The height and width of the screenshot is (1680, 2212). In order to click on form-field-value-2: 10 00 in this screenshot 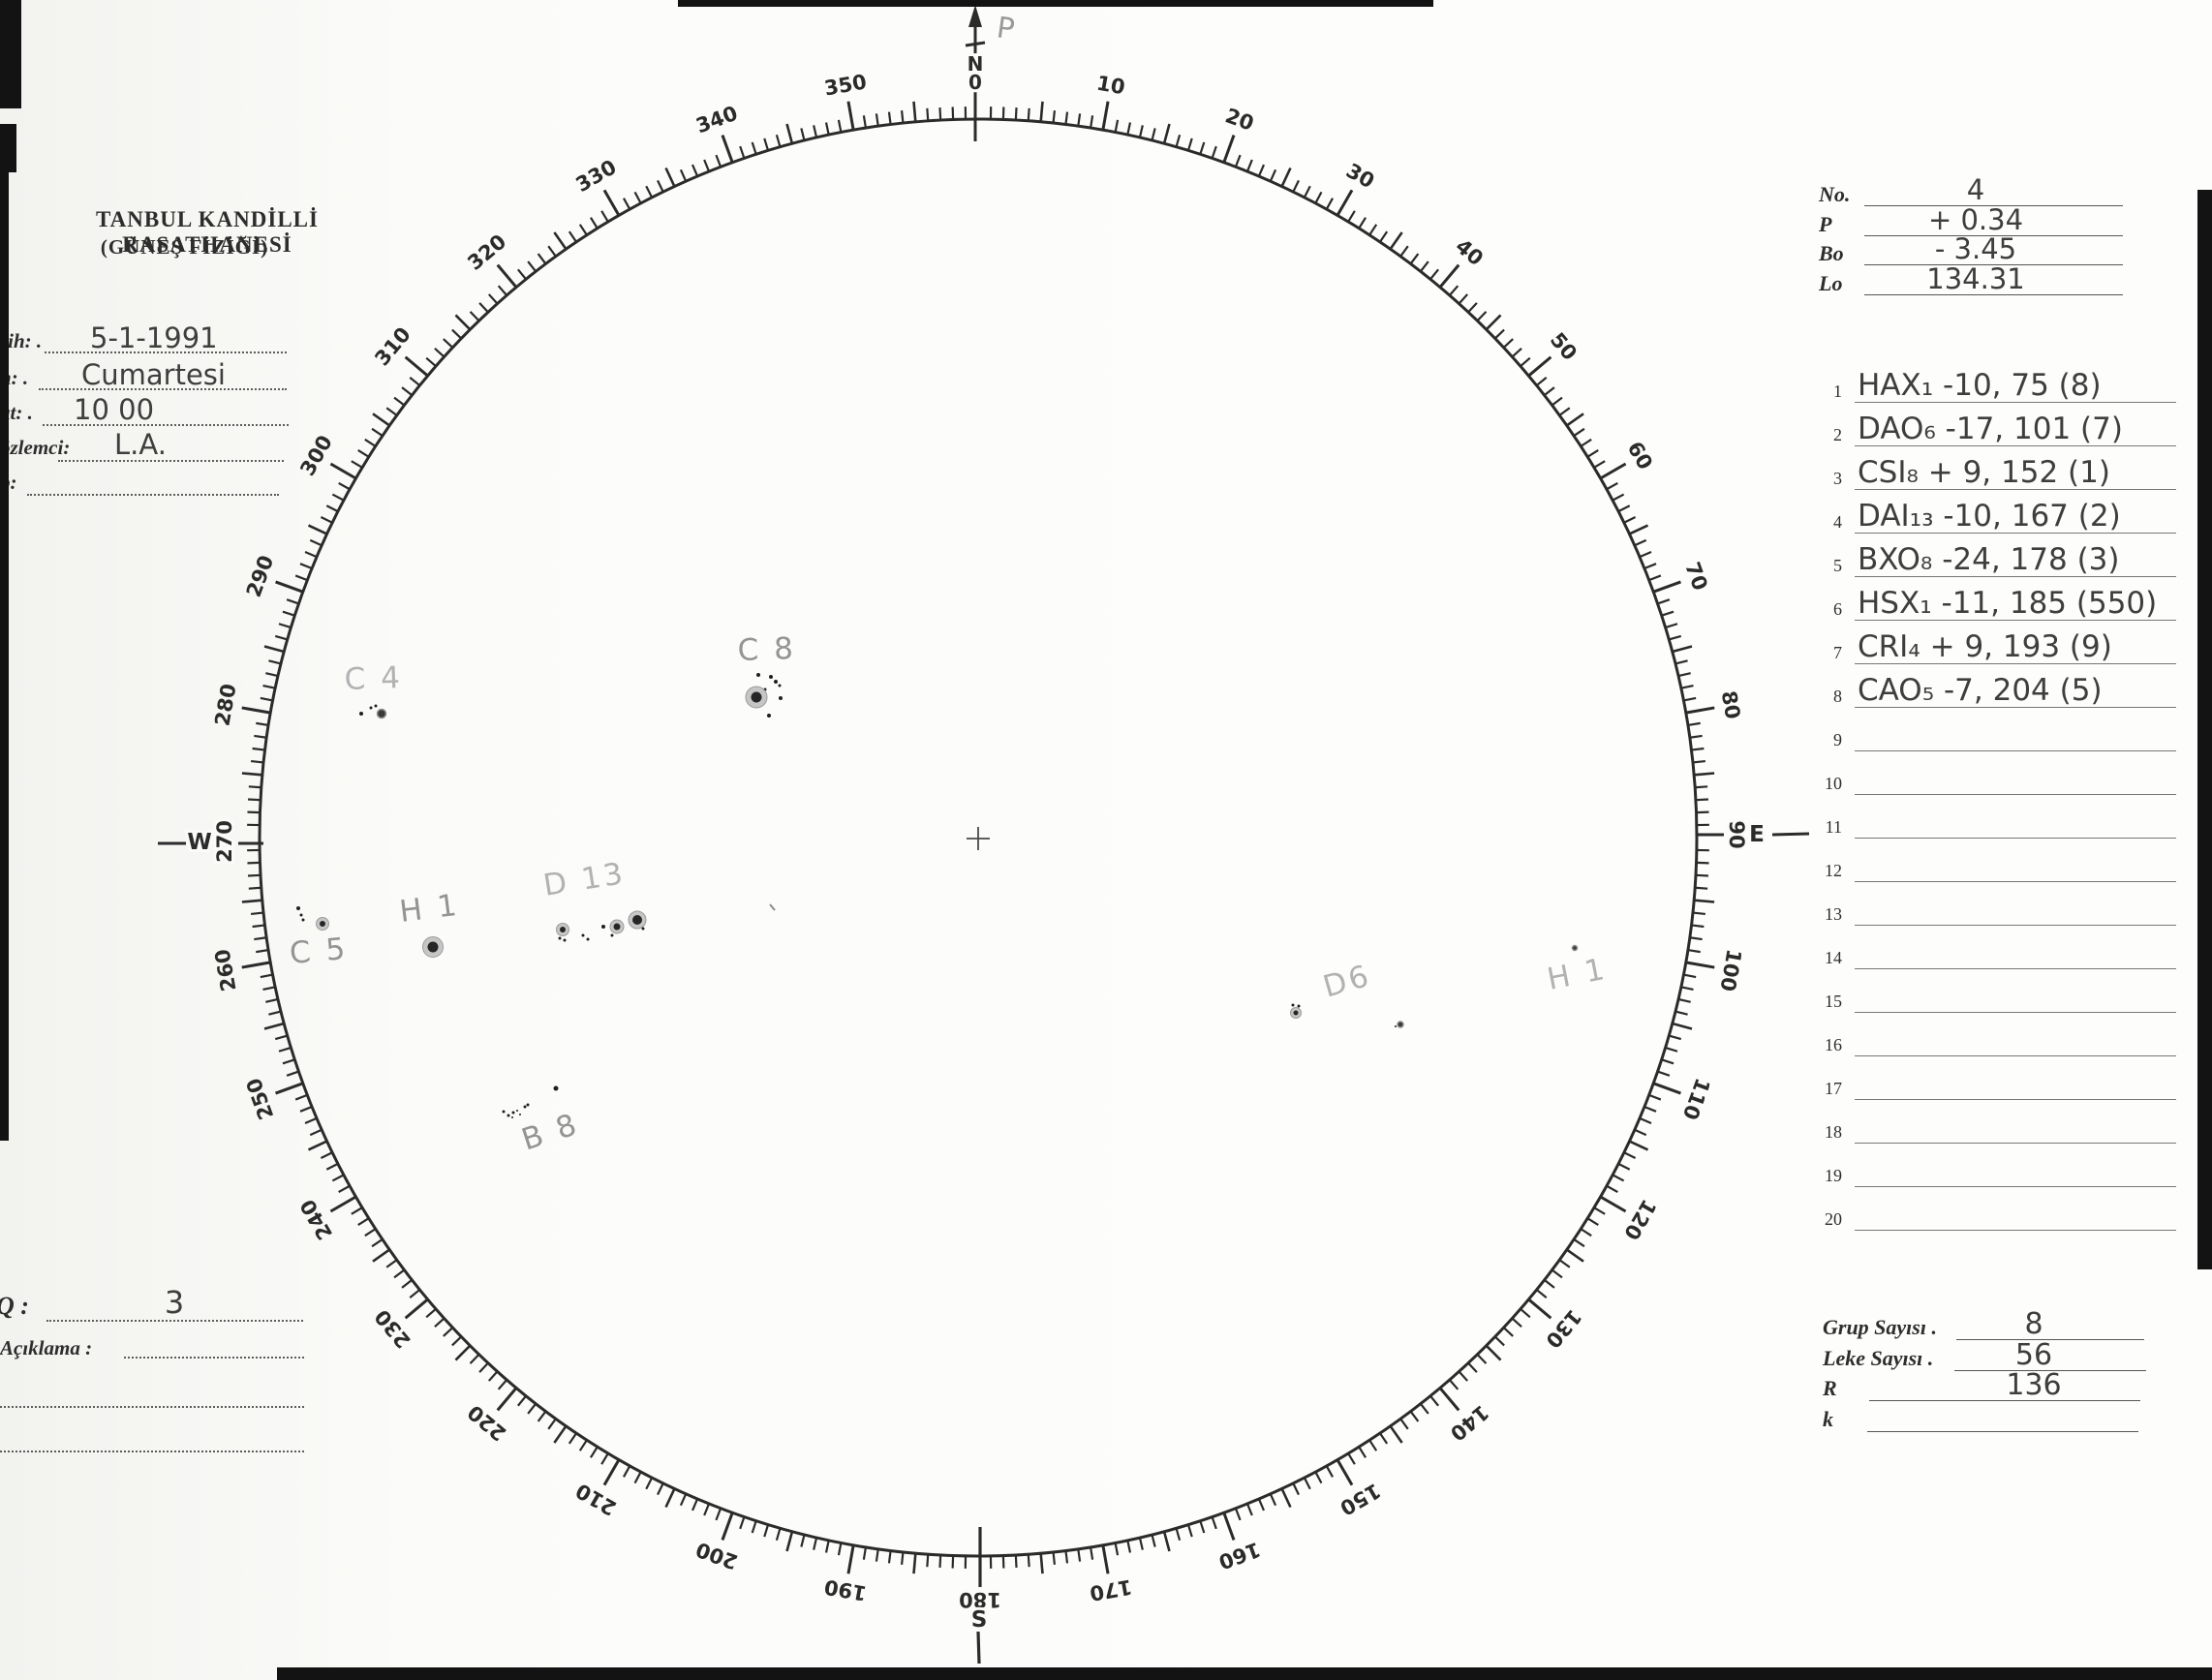, I will do `click(115, 410)`.